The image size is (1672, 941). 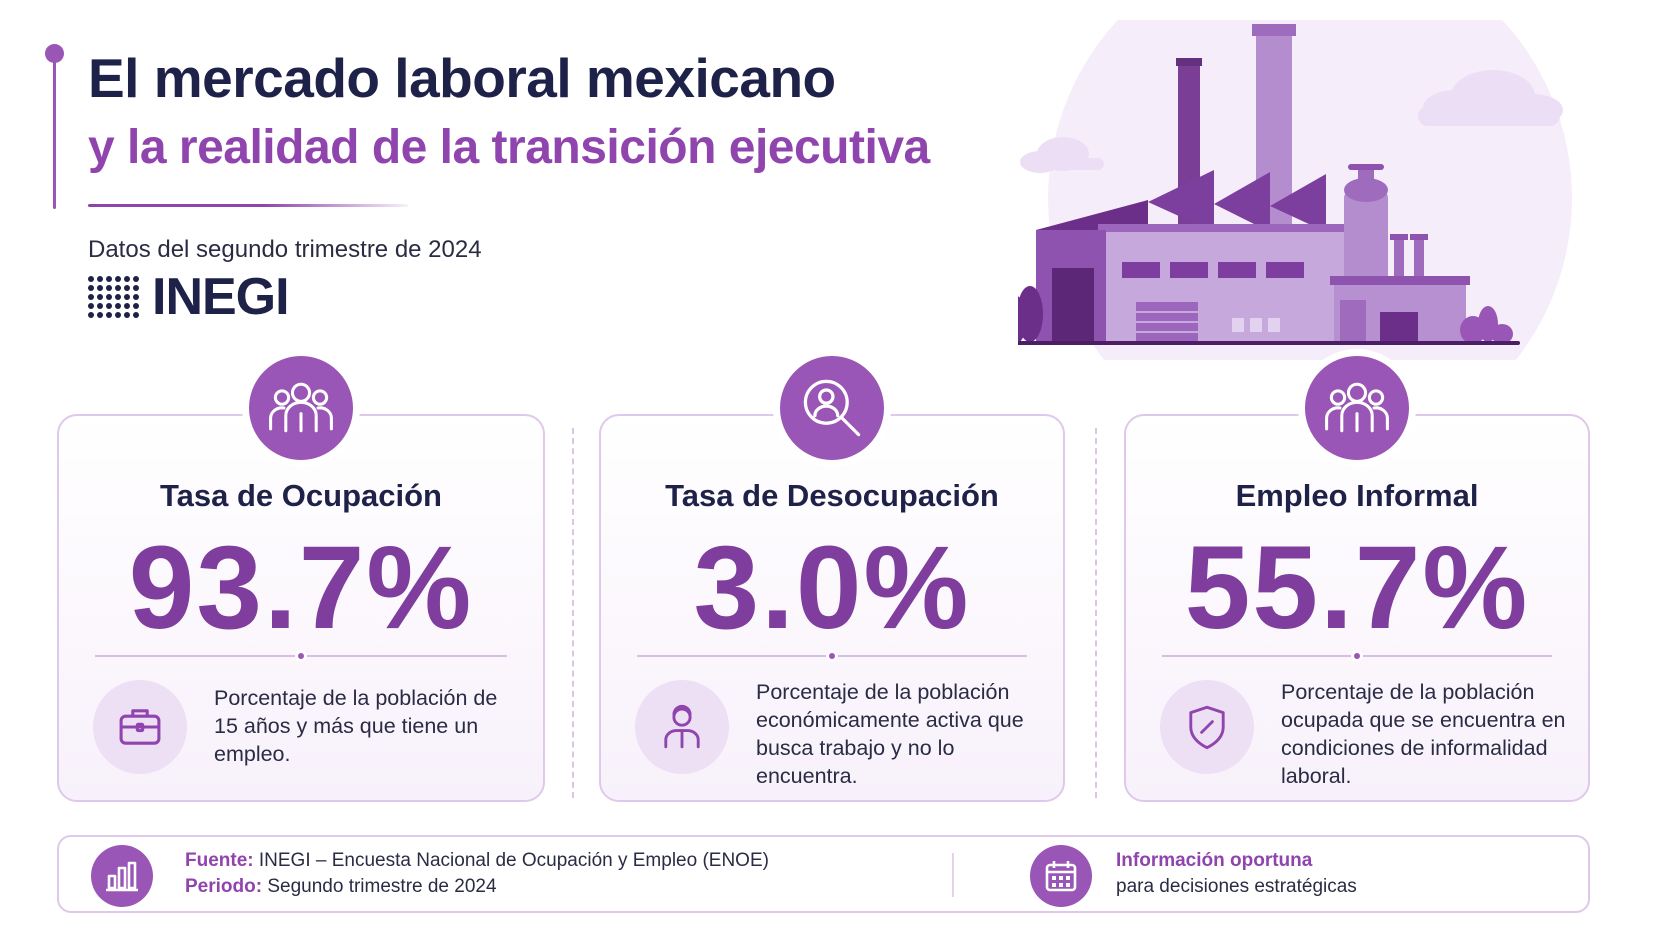 I want to click on card-value: 55.7%, so click(x=1357, y=588).